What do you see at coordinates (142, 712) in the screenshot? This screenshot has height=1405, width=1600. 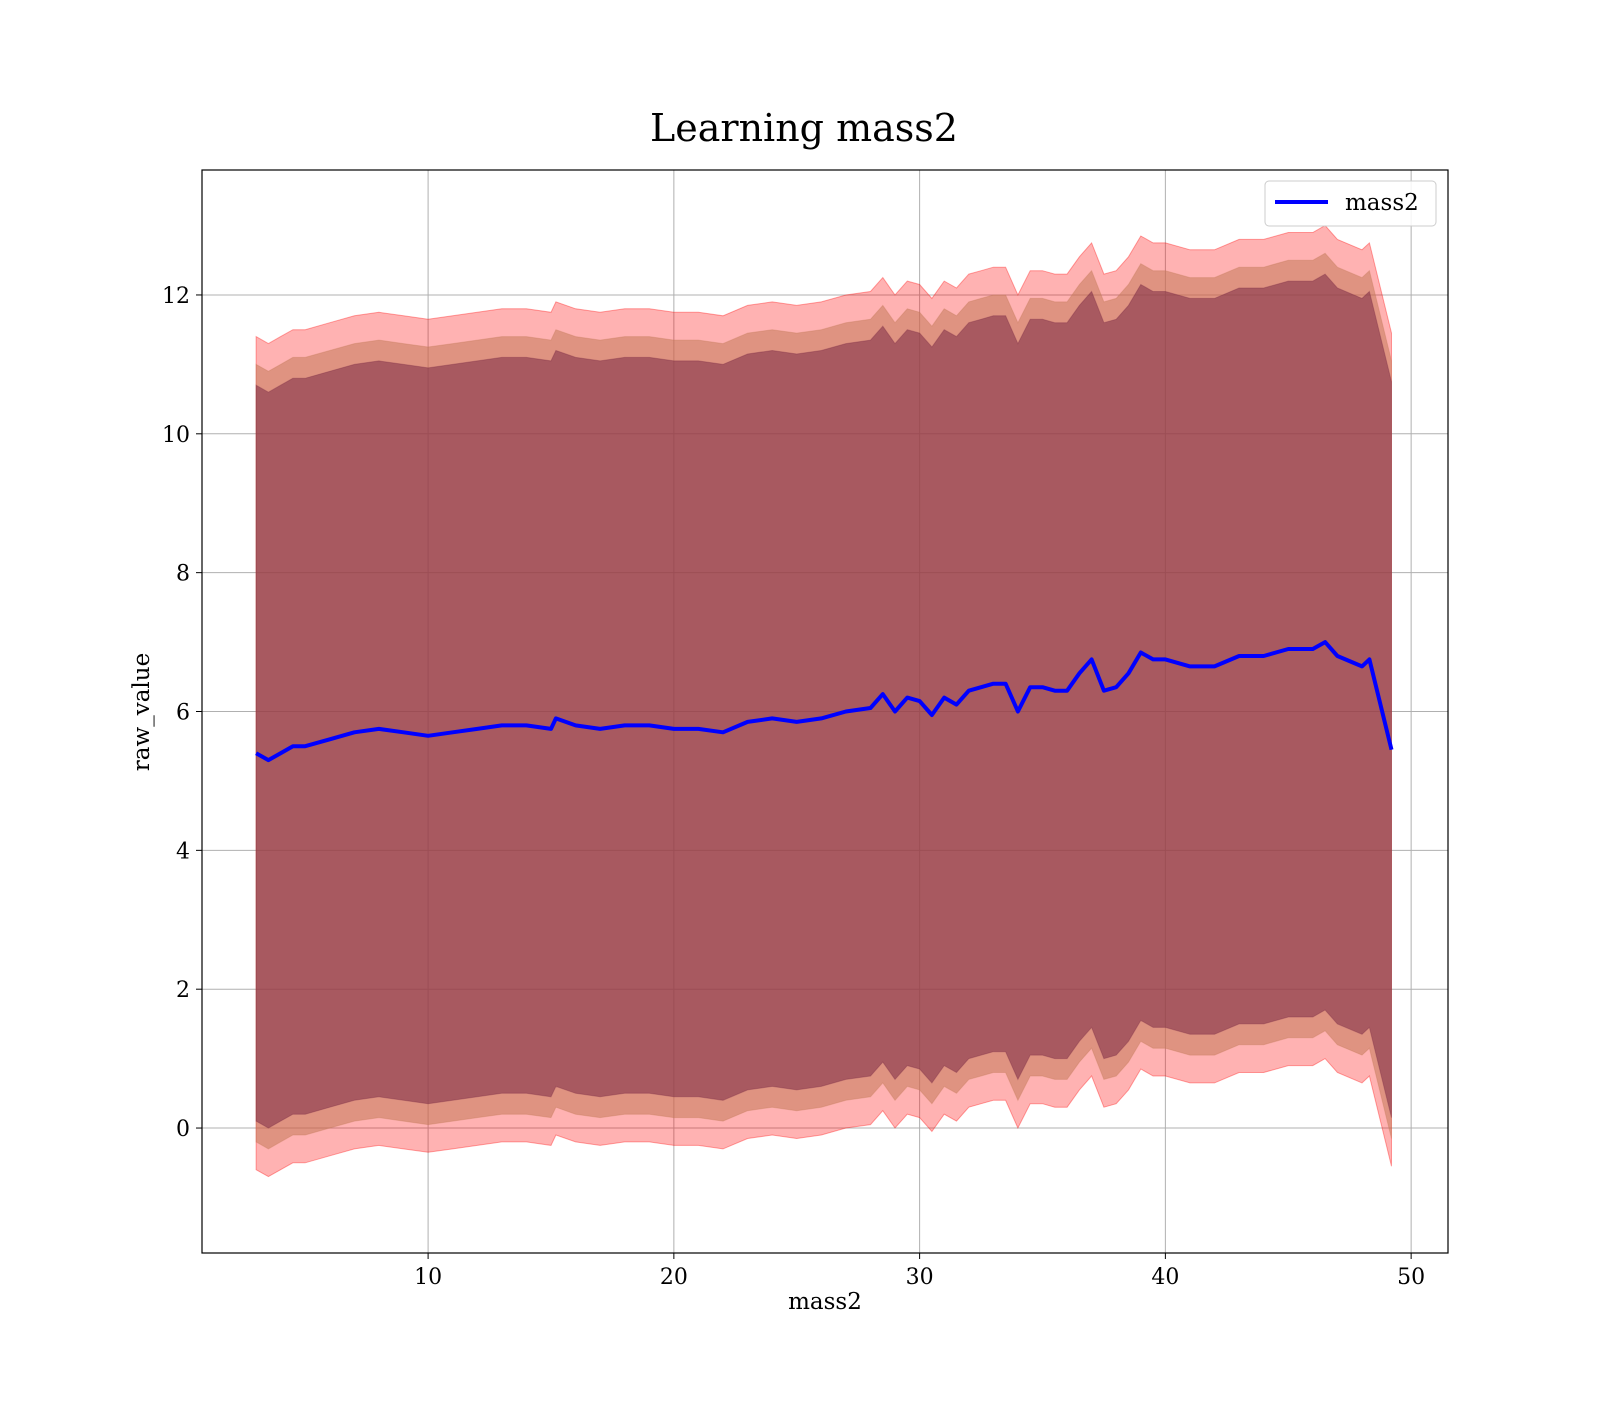 I see `y-axis-label: raw_value` at bounding box center [142, 712].